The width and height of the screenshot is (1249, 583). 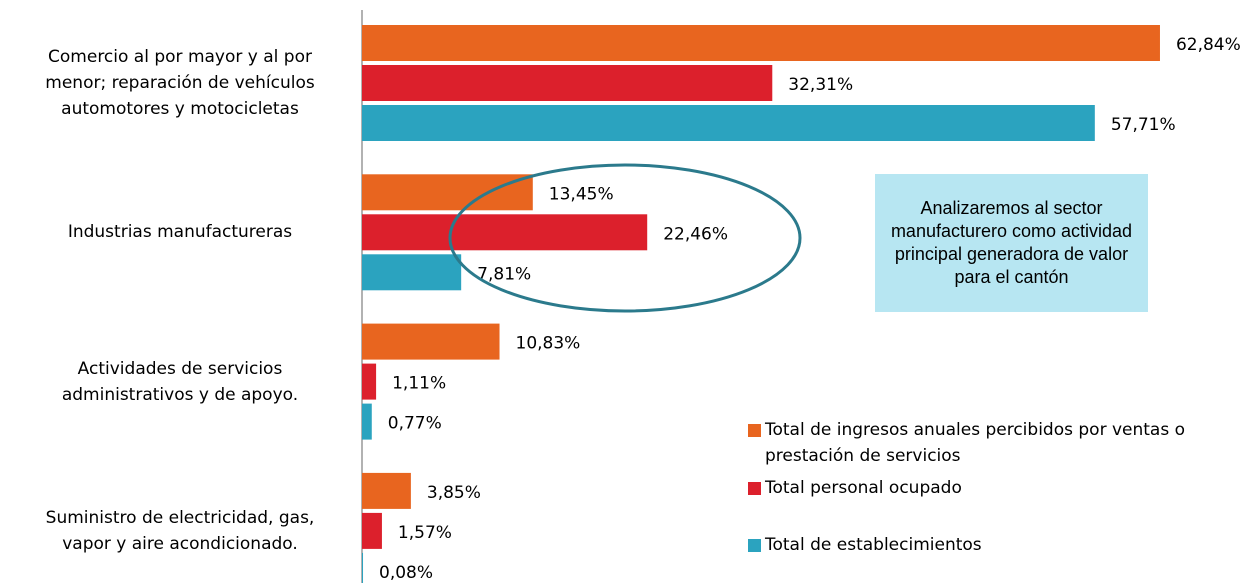 I want to click on value-label: 32,31%, so click(x=820, y=85).